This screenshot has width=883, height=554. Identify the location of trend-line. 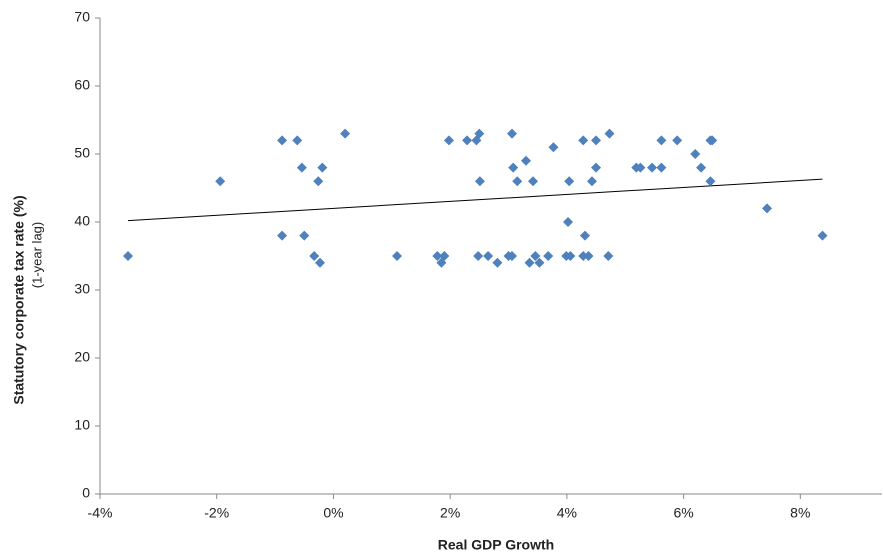
(475, 200).